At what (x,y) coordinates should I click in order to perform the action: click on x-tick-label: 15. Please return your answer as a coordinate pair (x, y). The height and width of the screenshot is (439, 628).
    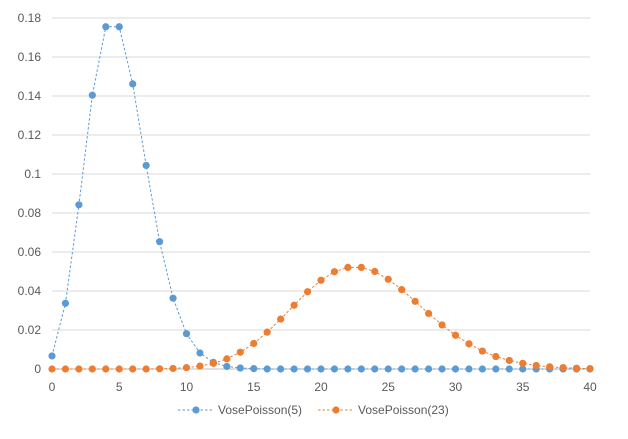
    Looking at the image, I should click on (254, 387).